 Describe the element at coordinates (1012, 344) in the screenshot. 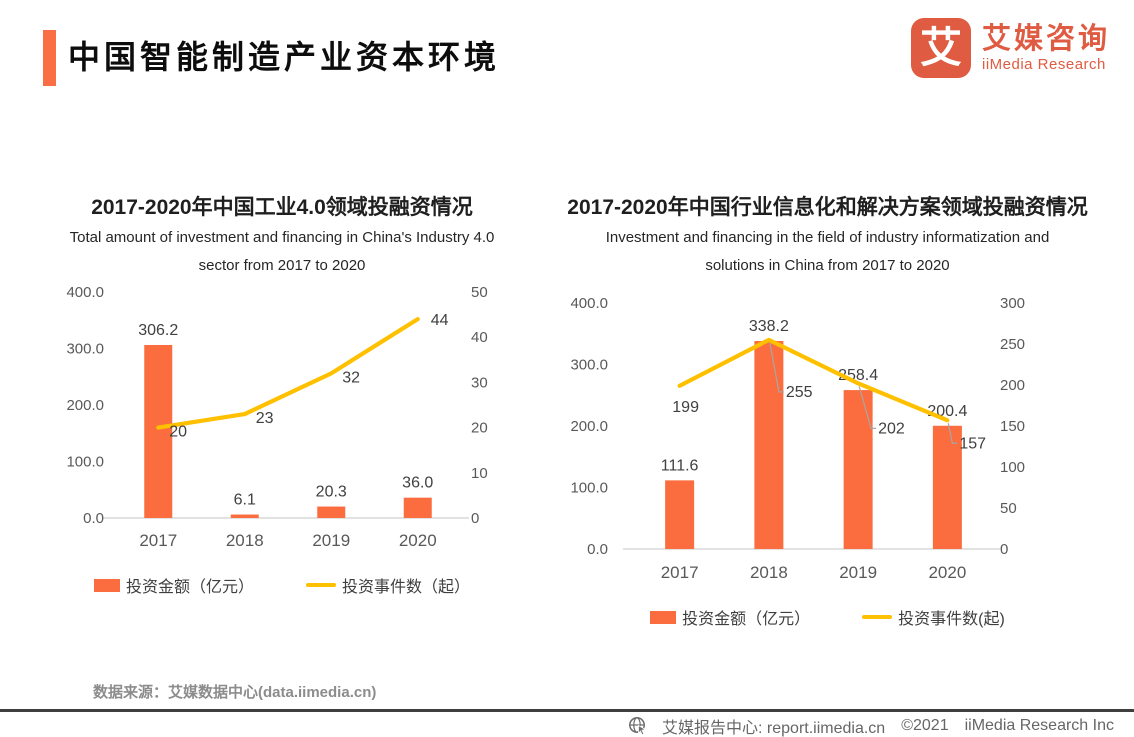

I see `right-axis-tick: 250` at that location.